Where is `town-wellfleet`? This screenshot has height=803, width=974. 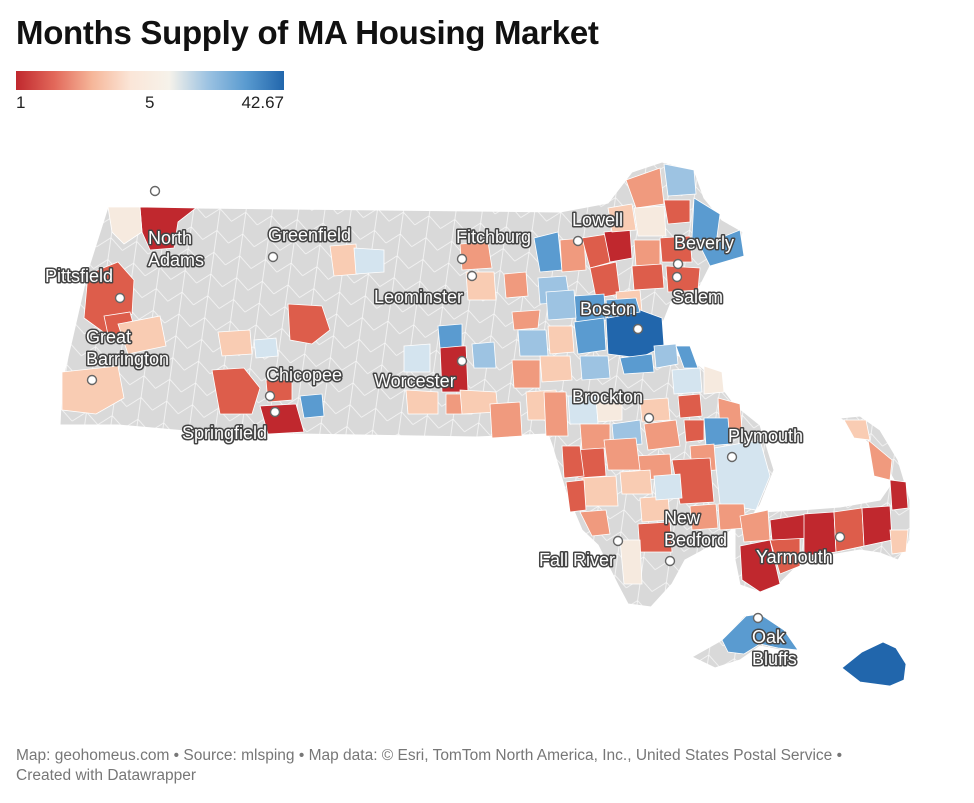
town-wellfleet is located at coordinates (880, 460).